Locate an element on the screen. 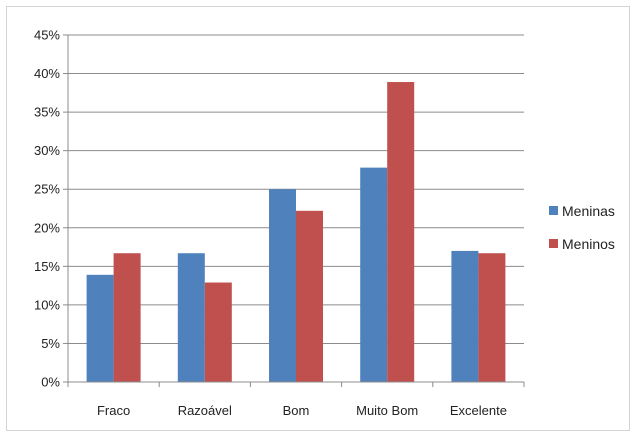 This screenshot has height=437, width=635. y-tick-label: 45% is located at coordinates (47, 35).